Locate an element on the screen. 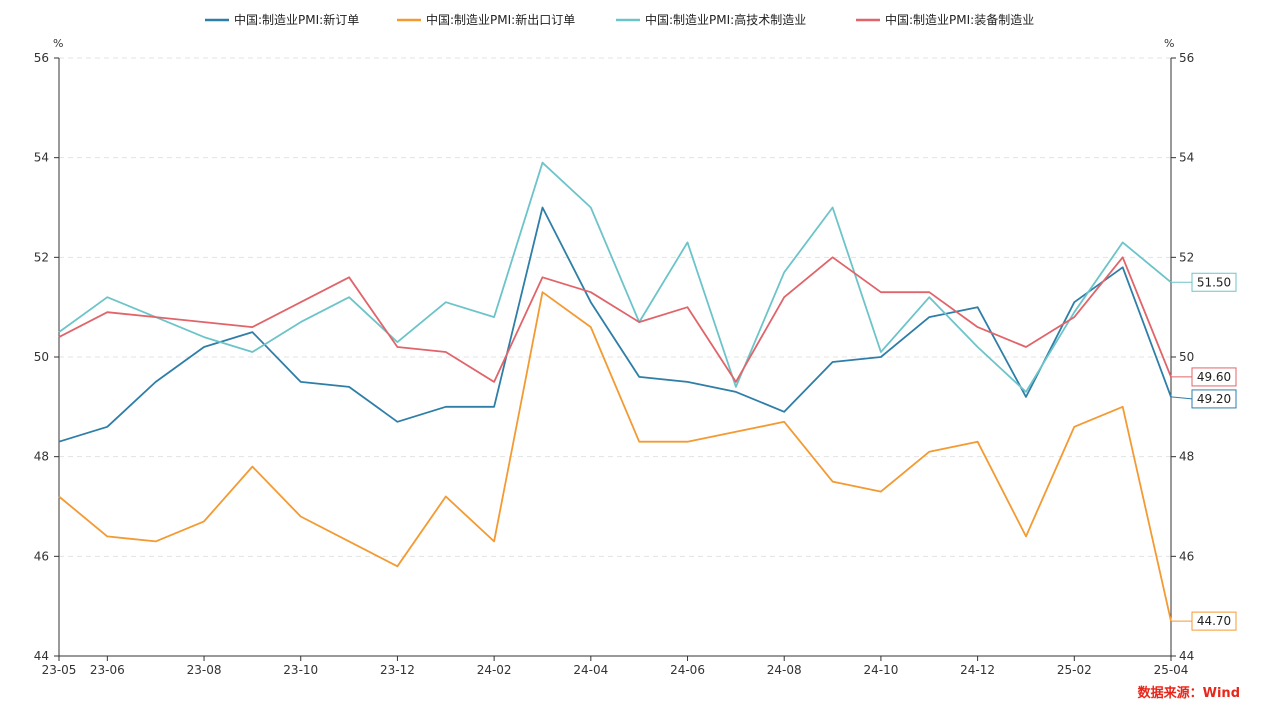 The width and height of the screenshot is (1269, 711). legend-label: 中国:制造业PMI:高技术制造业 is located at coordinates (725, 19).